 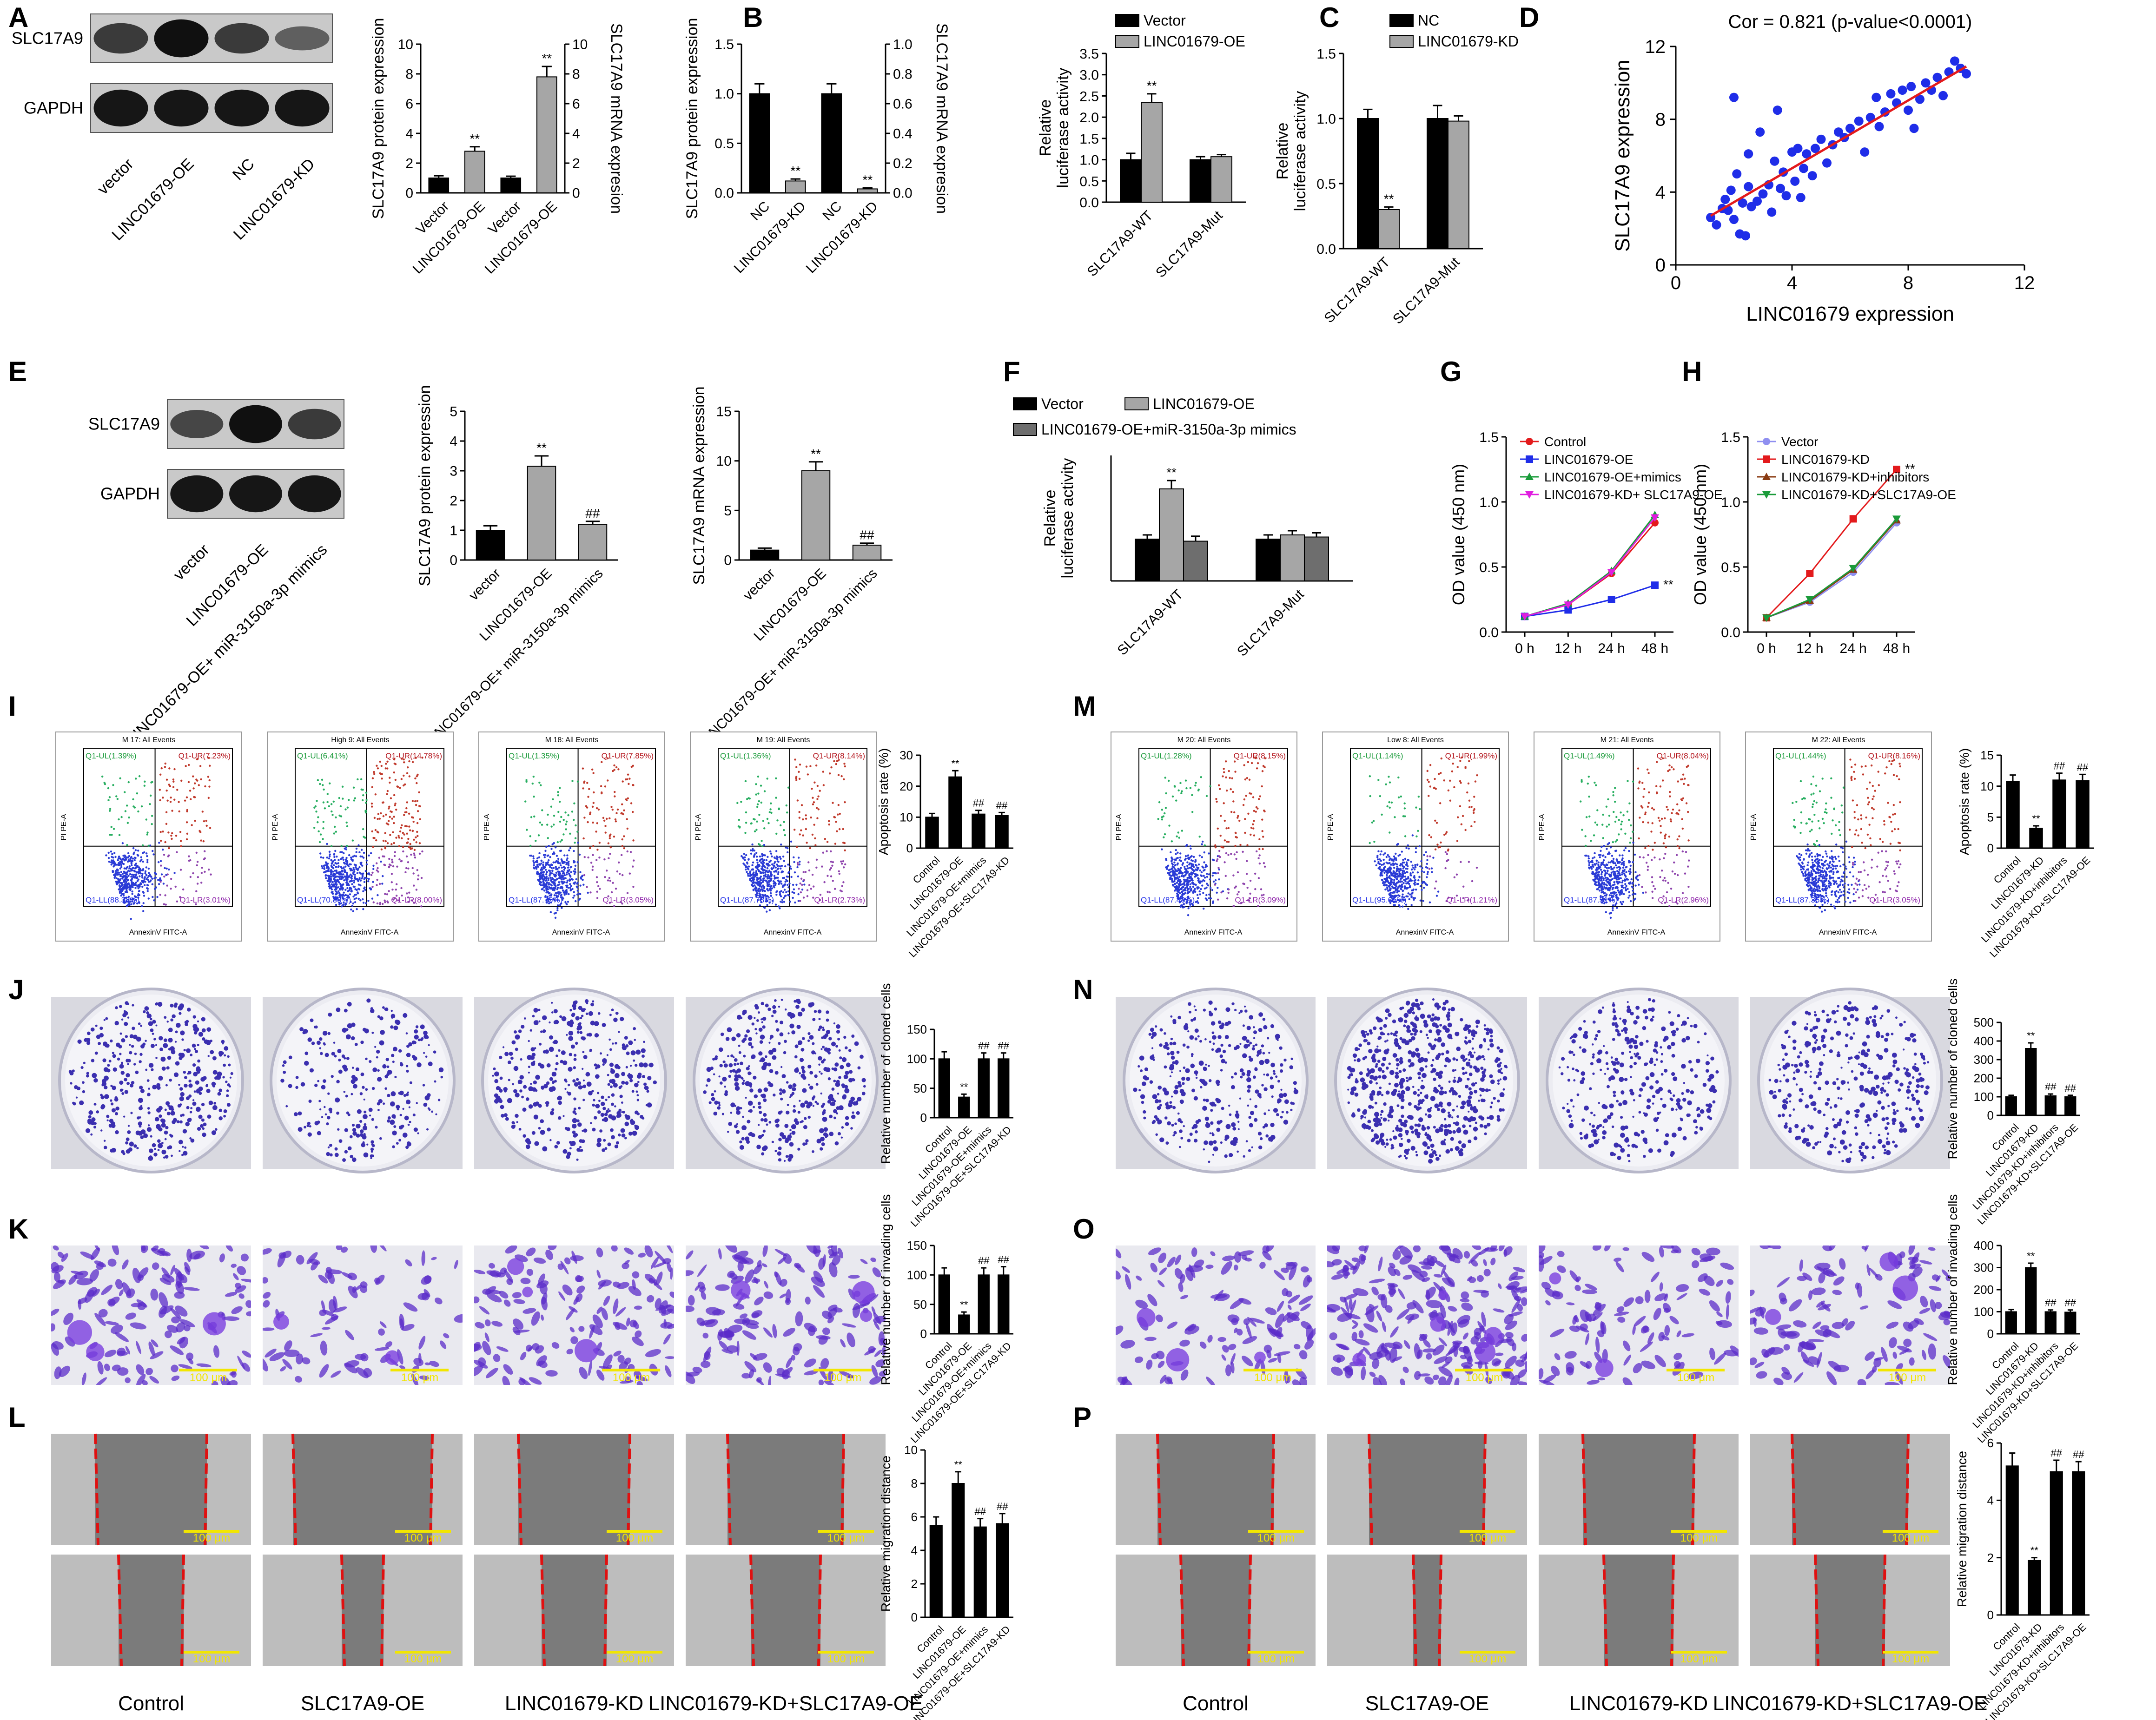 What do you see at coordinates (1730, 567) in the screenshot?
I see `y-tick-label: 0.5` at bounding box center [1730, 567].